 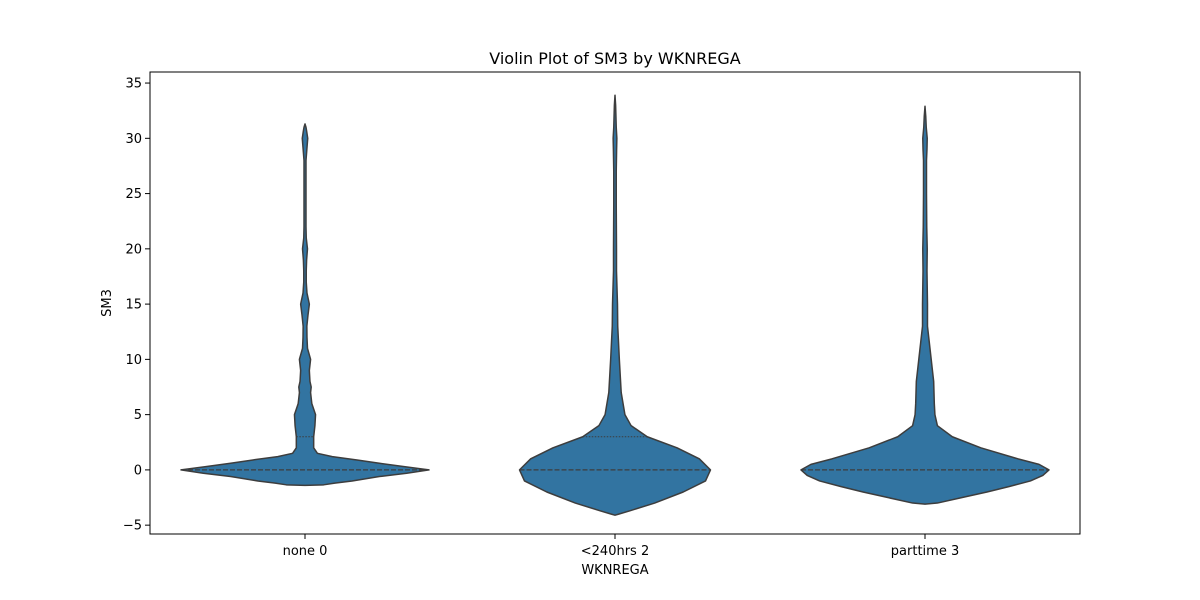 I want to click on x-axis: none 0 <240hrs 2 parttime 3, so click(x=621, y=546).